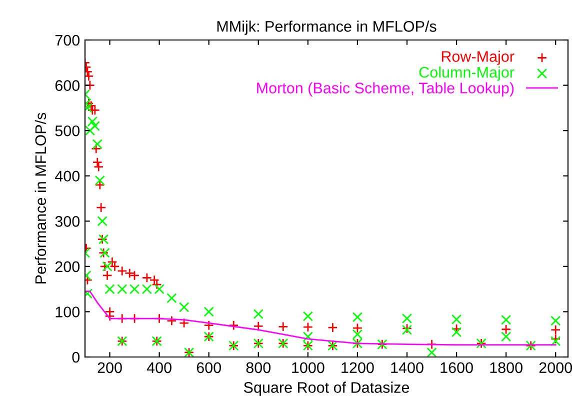 The height and width of the screenshot is (410, 576). I want to click on line-series, so click(320, 318).